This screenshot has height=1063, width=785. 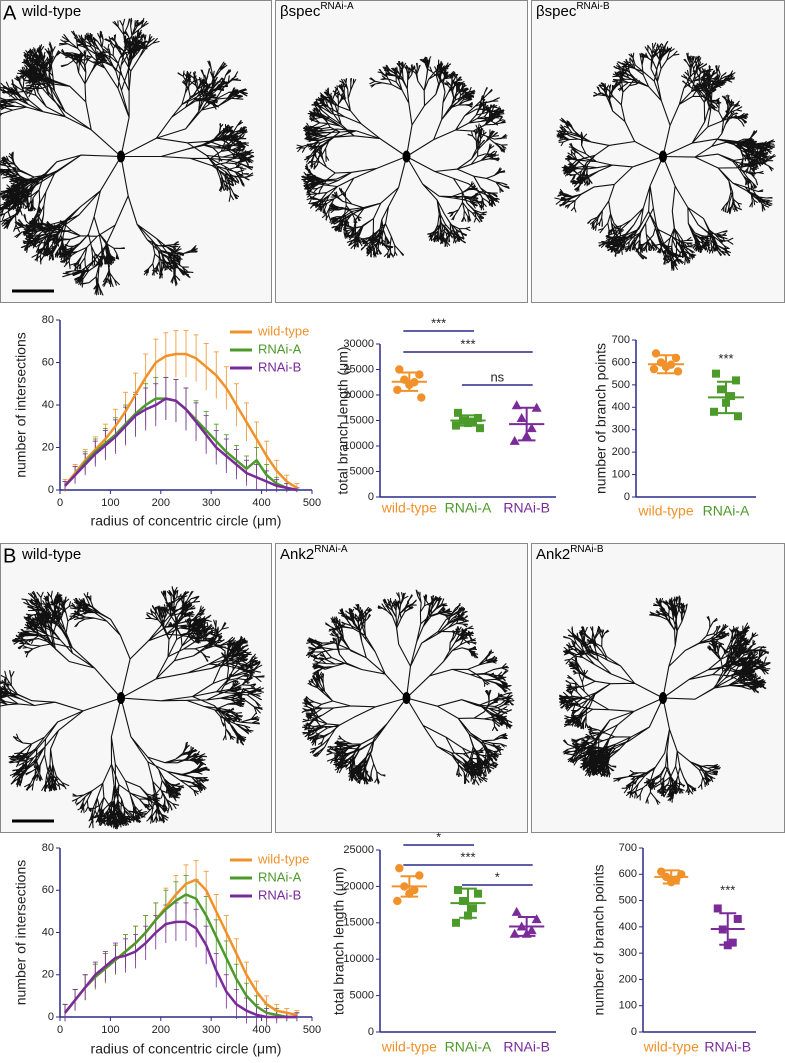 I want to click on y-tick-label: 500, so click(x=621, y=385).